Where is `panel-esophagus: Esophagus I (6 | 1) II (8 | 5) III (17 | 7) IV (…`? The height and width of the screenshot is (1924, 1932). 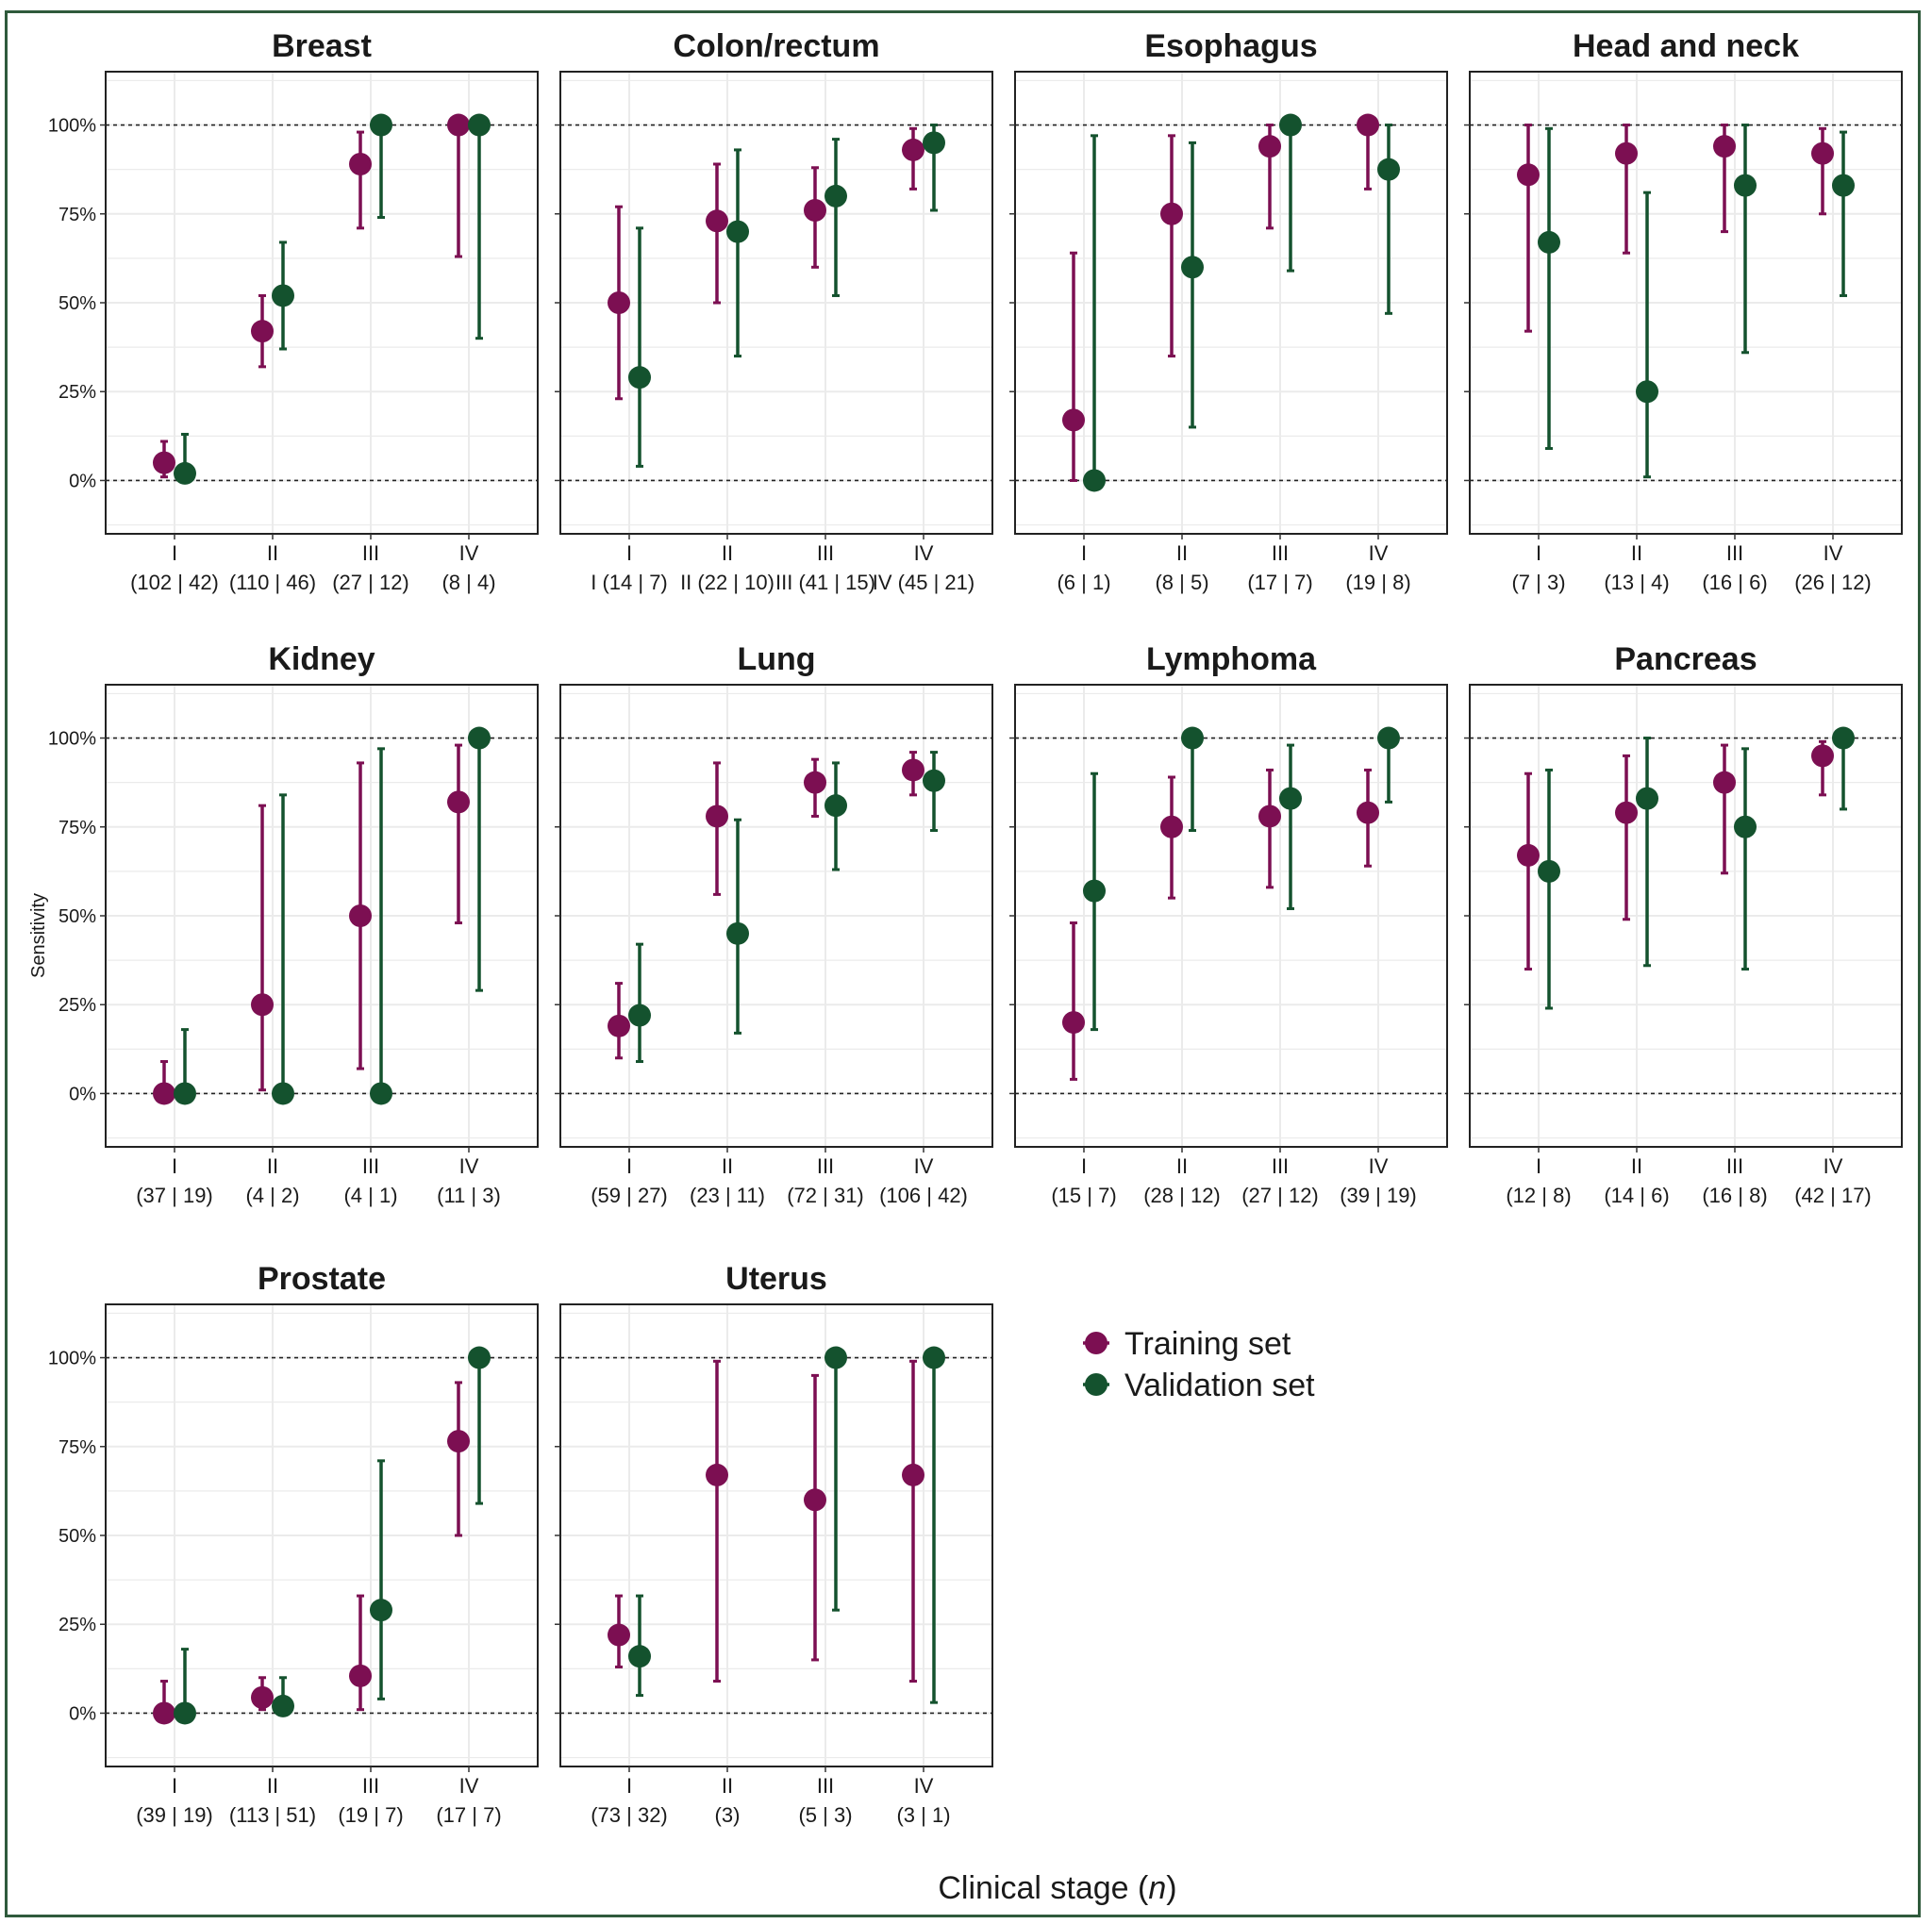
panel-esophagus: Esophagus I (6 | 1) II (8 | 5) III (17 | 7) IV (… is located at coordinates (1228, 311).